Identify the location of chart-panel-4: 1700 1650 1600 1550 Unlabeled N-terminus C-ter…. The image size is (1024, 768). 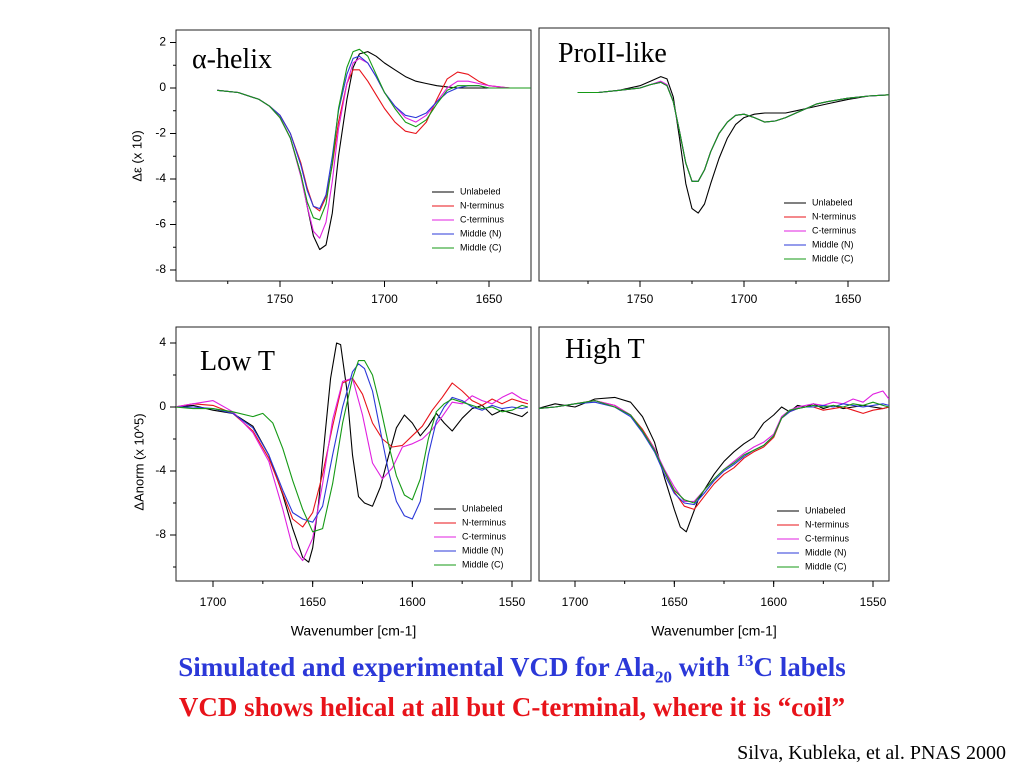
(714, 482).